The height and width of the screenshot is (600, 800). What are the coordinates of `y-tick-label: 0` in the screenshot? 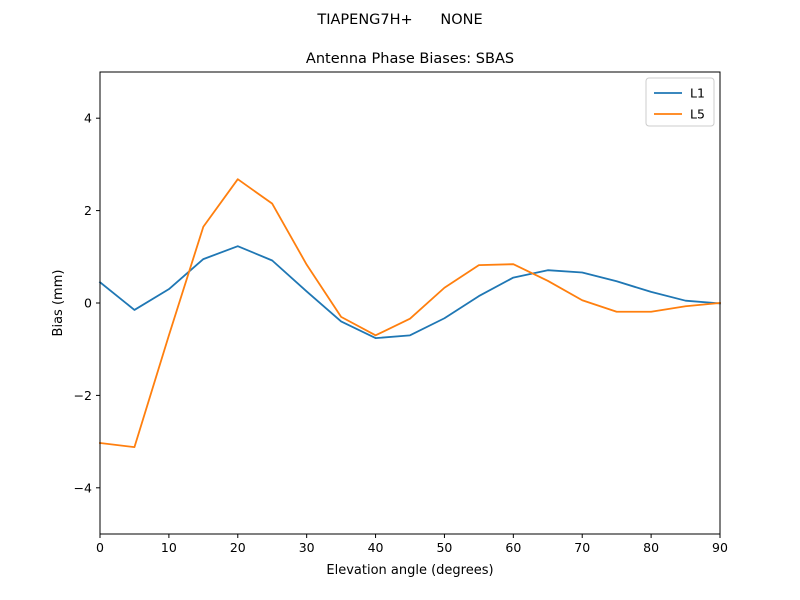 It's located at (88, 303).